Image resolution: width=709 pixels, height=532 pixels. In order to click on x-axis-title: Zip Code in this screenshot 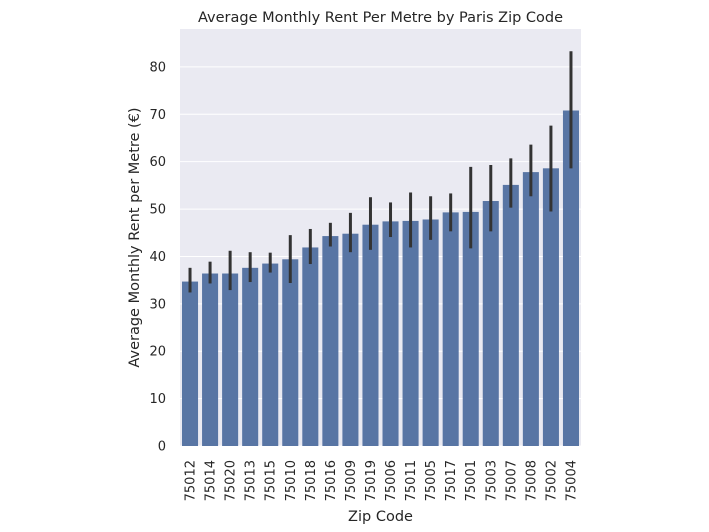, I will do `click(380, 517)`.